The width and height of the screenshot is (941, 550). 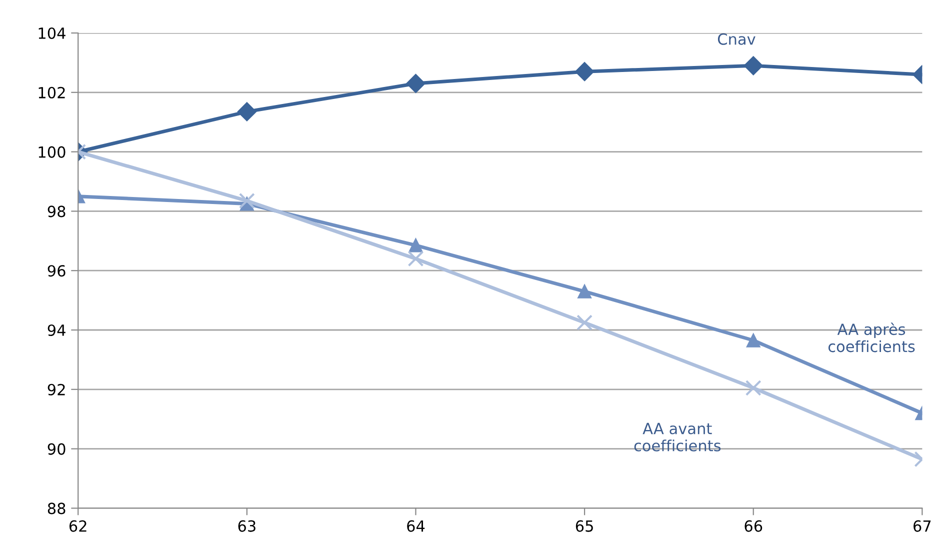 What do you see at coordinates (753, 526) in the screenshot?
I see `x-tick-label: 66` at bounding box center [753, 526].